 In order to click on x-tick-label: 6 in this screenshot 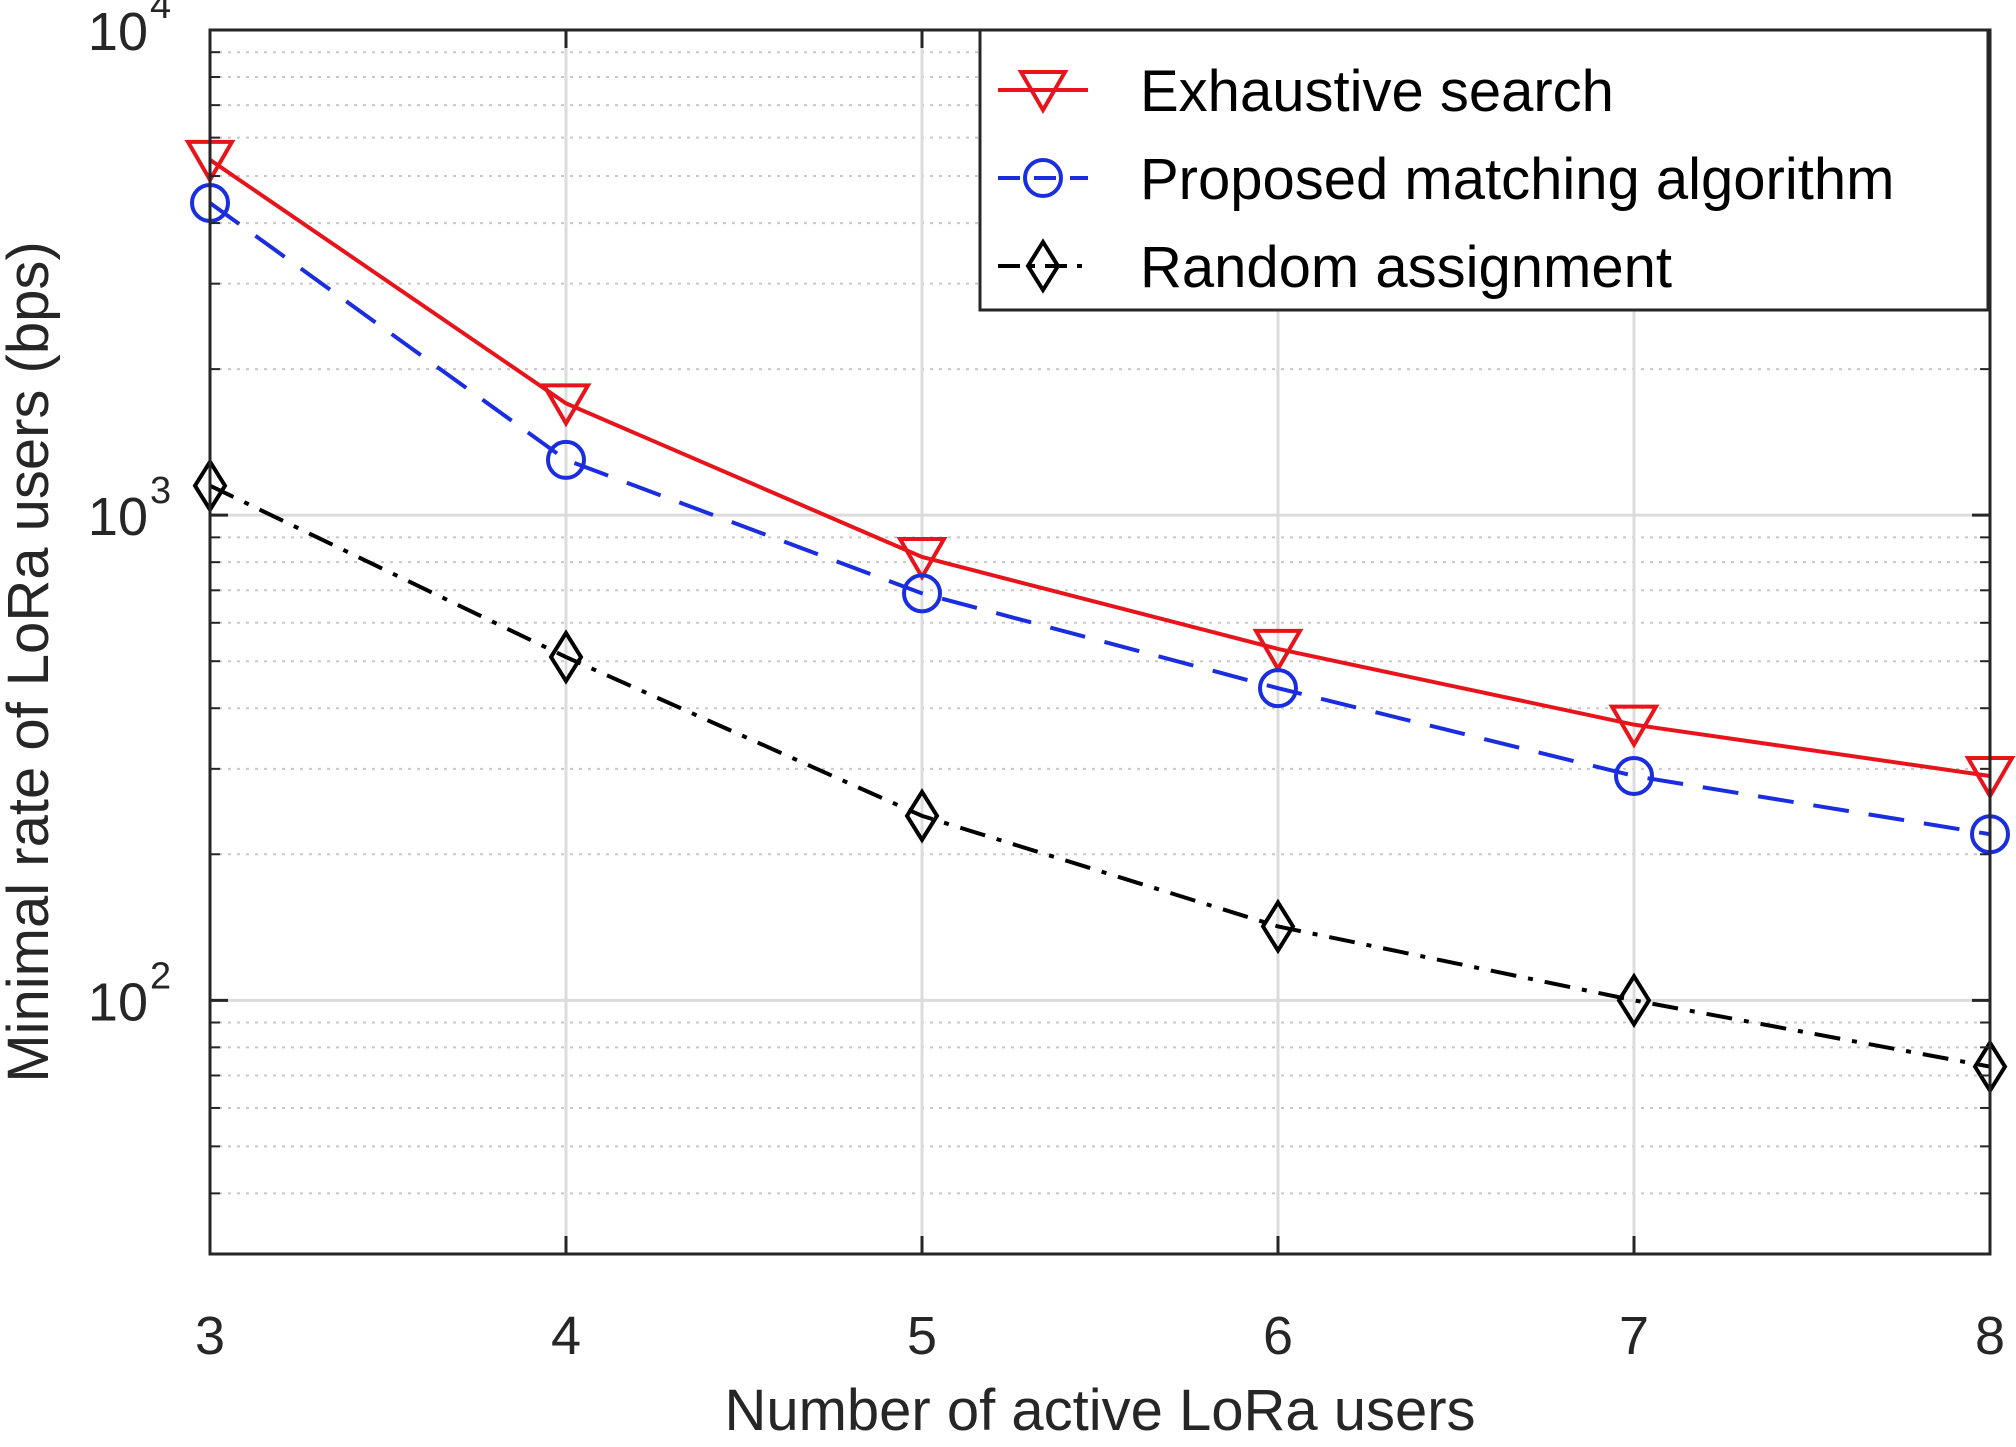, I will do `click(1278, 1336)`.